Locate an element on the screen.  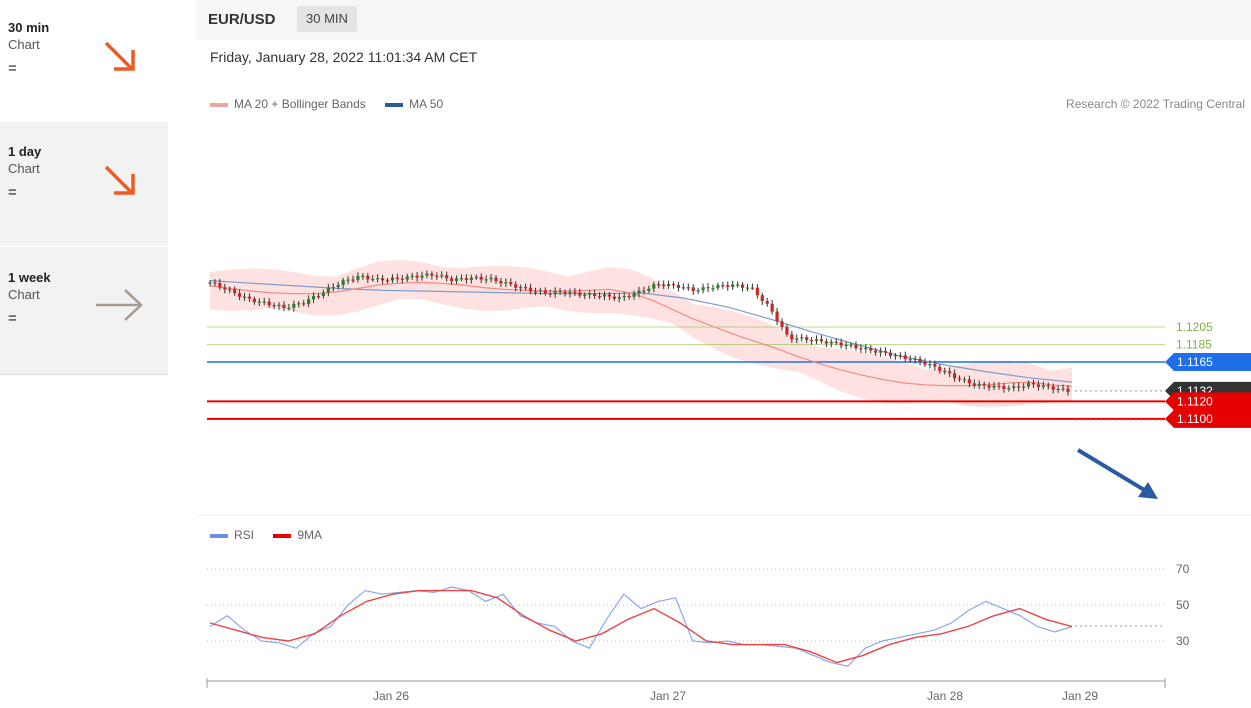
level-label: 1.1185 is located at coordinates (1194, 345).